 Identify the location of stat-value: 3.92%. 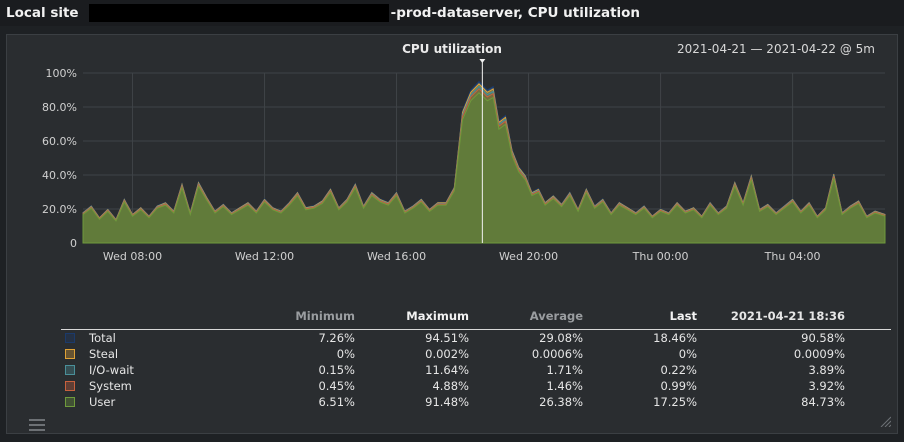
(826, 386).